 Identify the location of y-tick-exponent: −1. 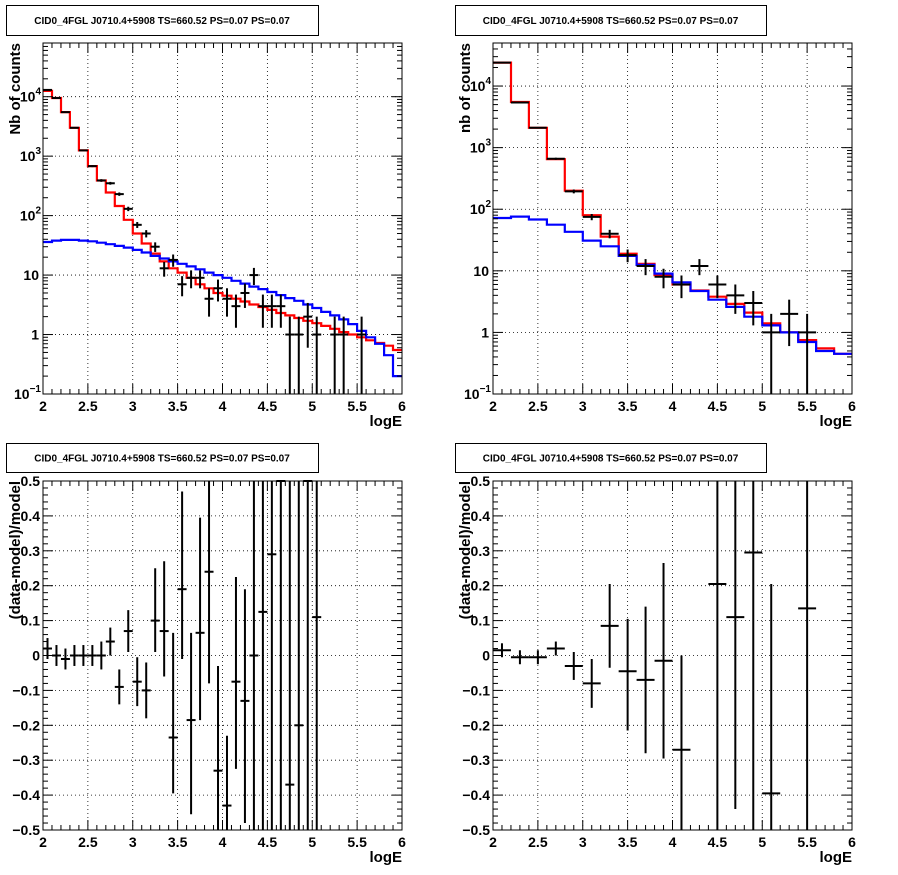
(36, 389).